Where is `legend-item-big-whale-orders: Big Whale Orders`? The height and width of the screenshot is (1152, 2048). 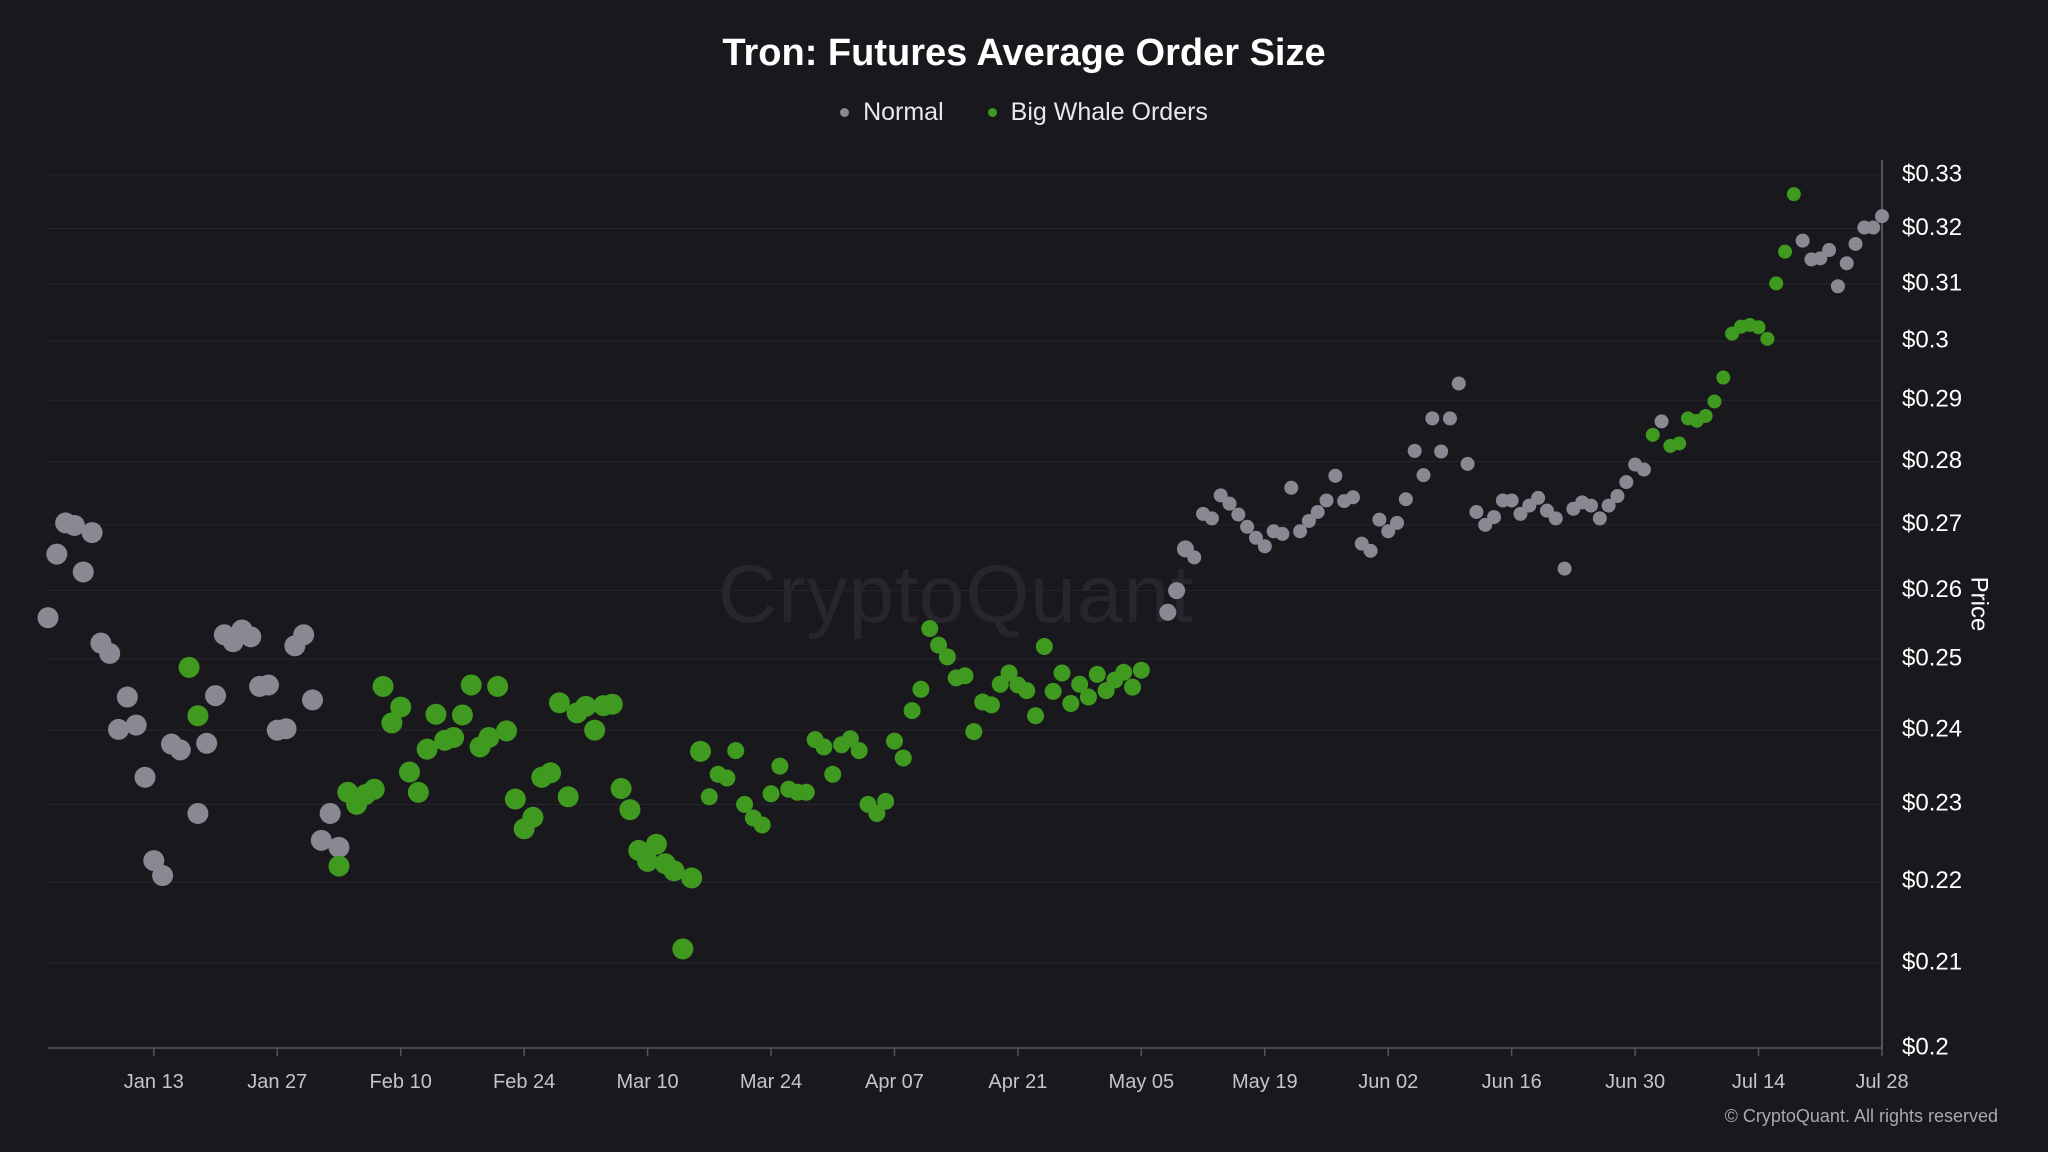
legend-item-big-whale-orders: Big Whale Orders is located at coordinates (1097, 112).